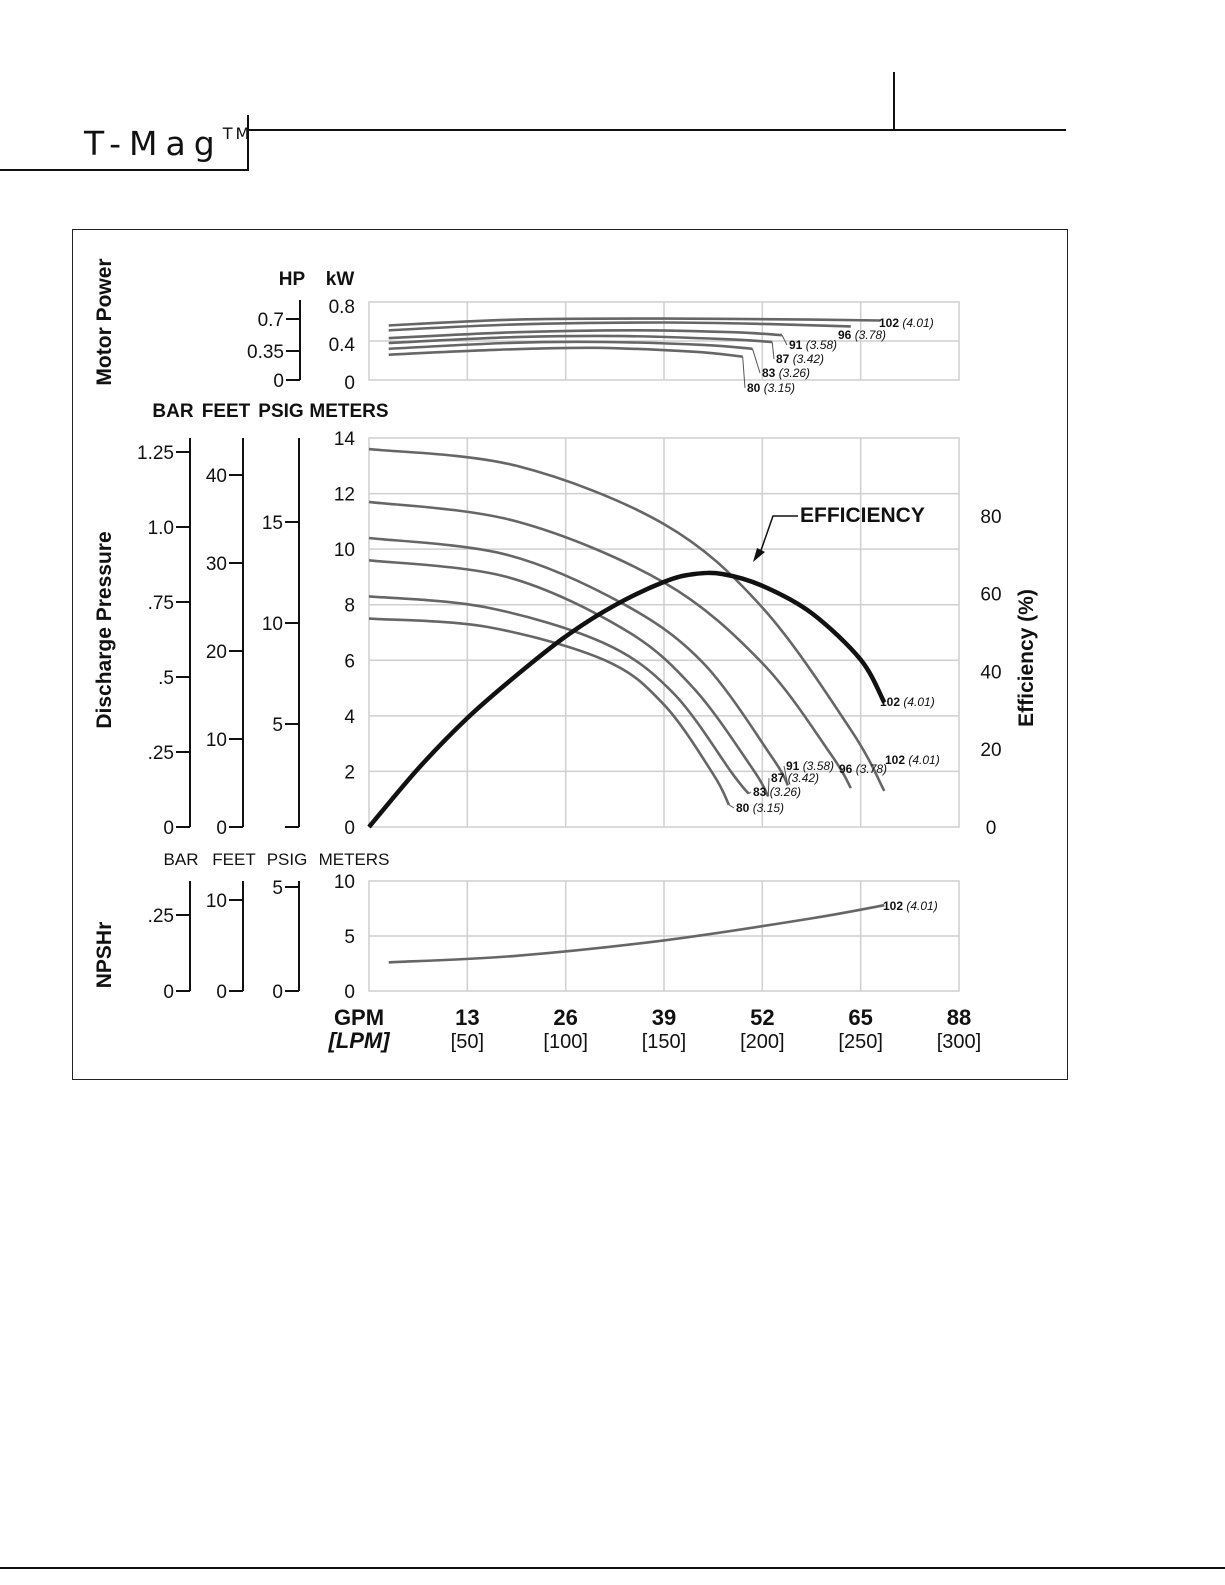  I want to click on psig-scale-tick-label: 15, so click(272, 523).